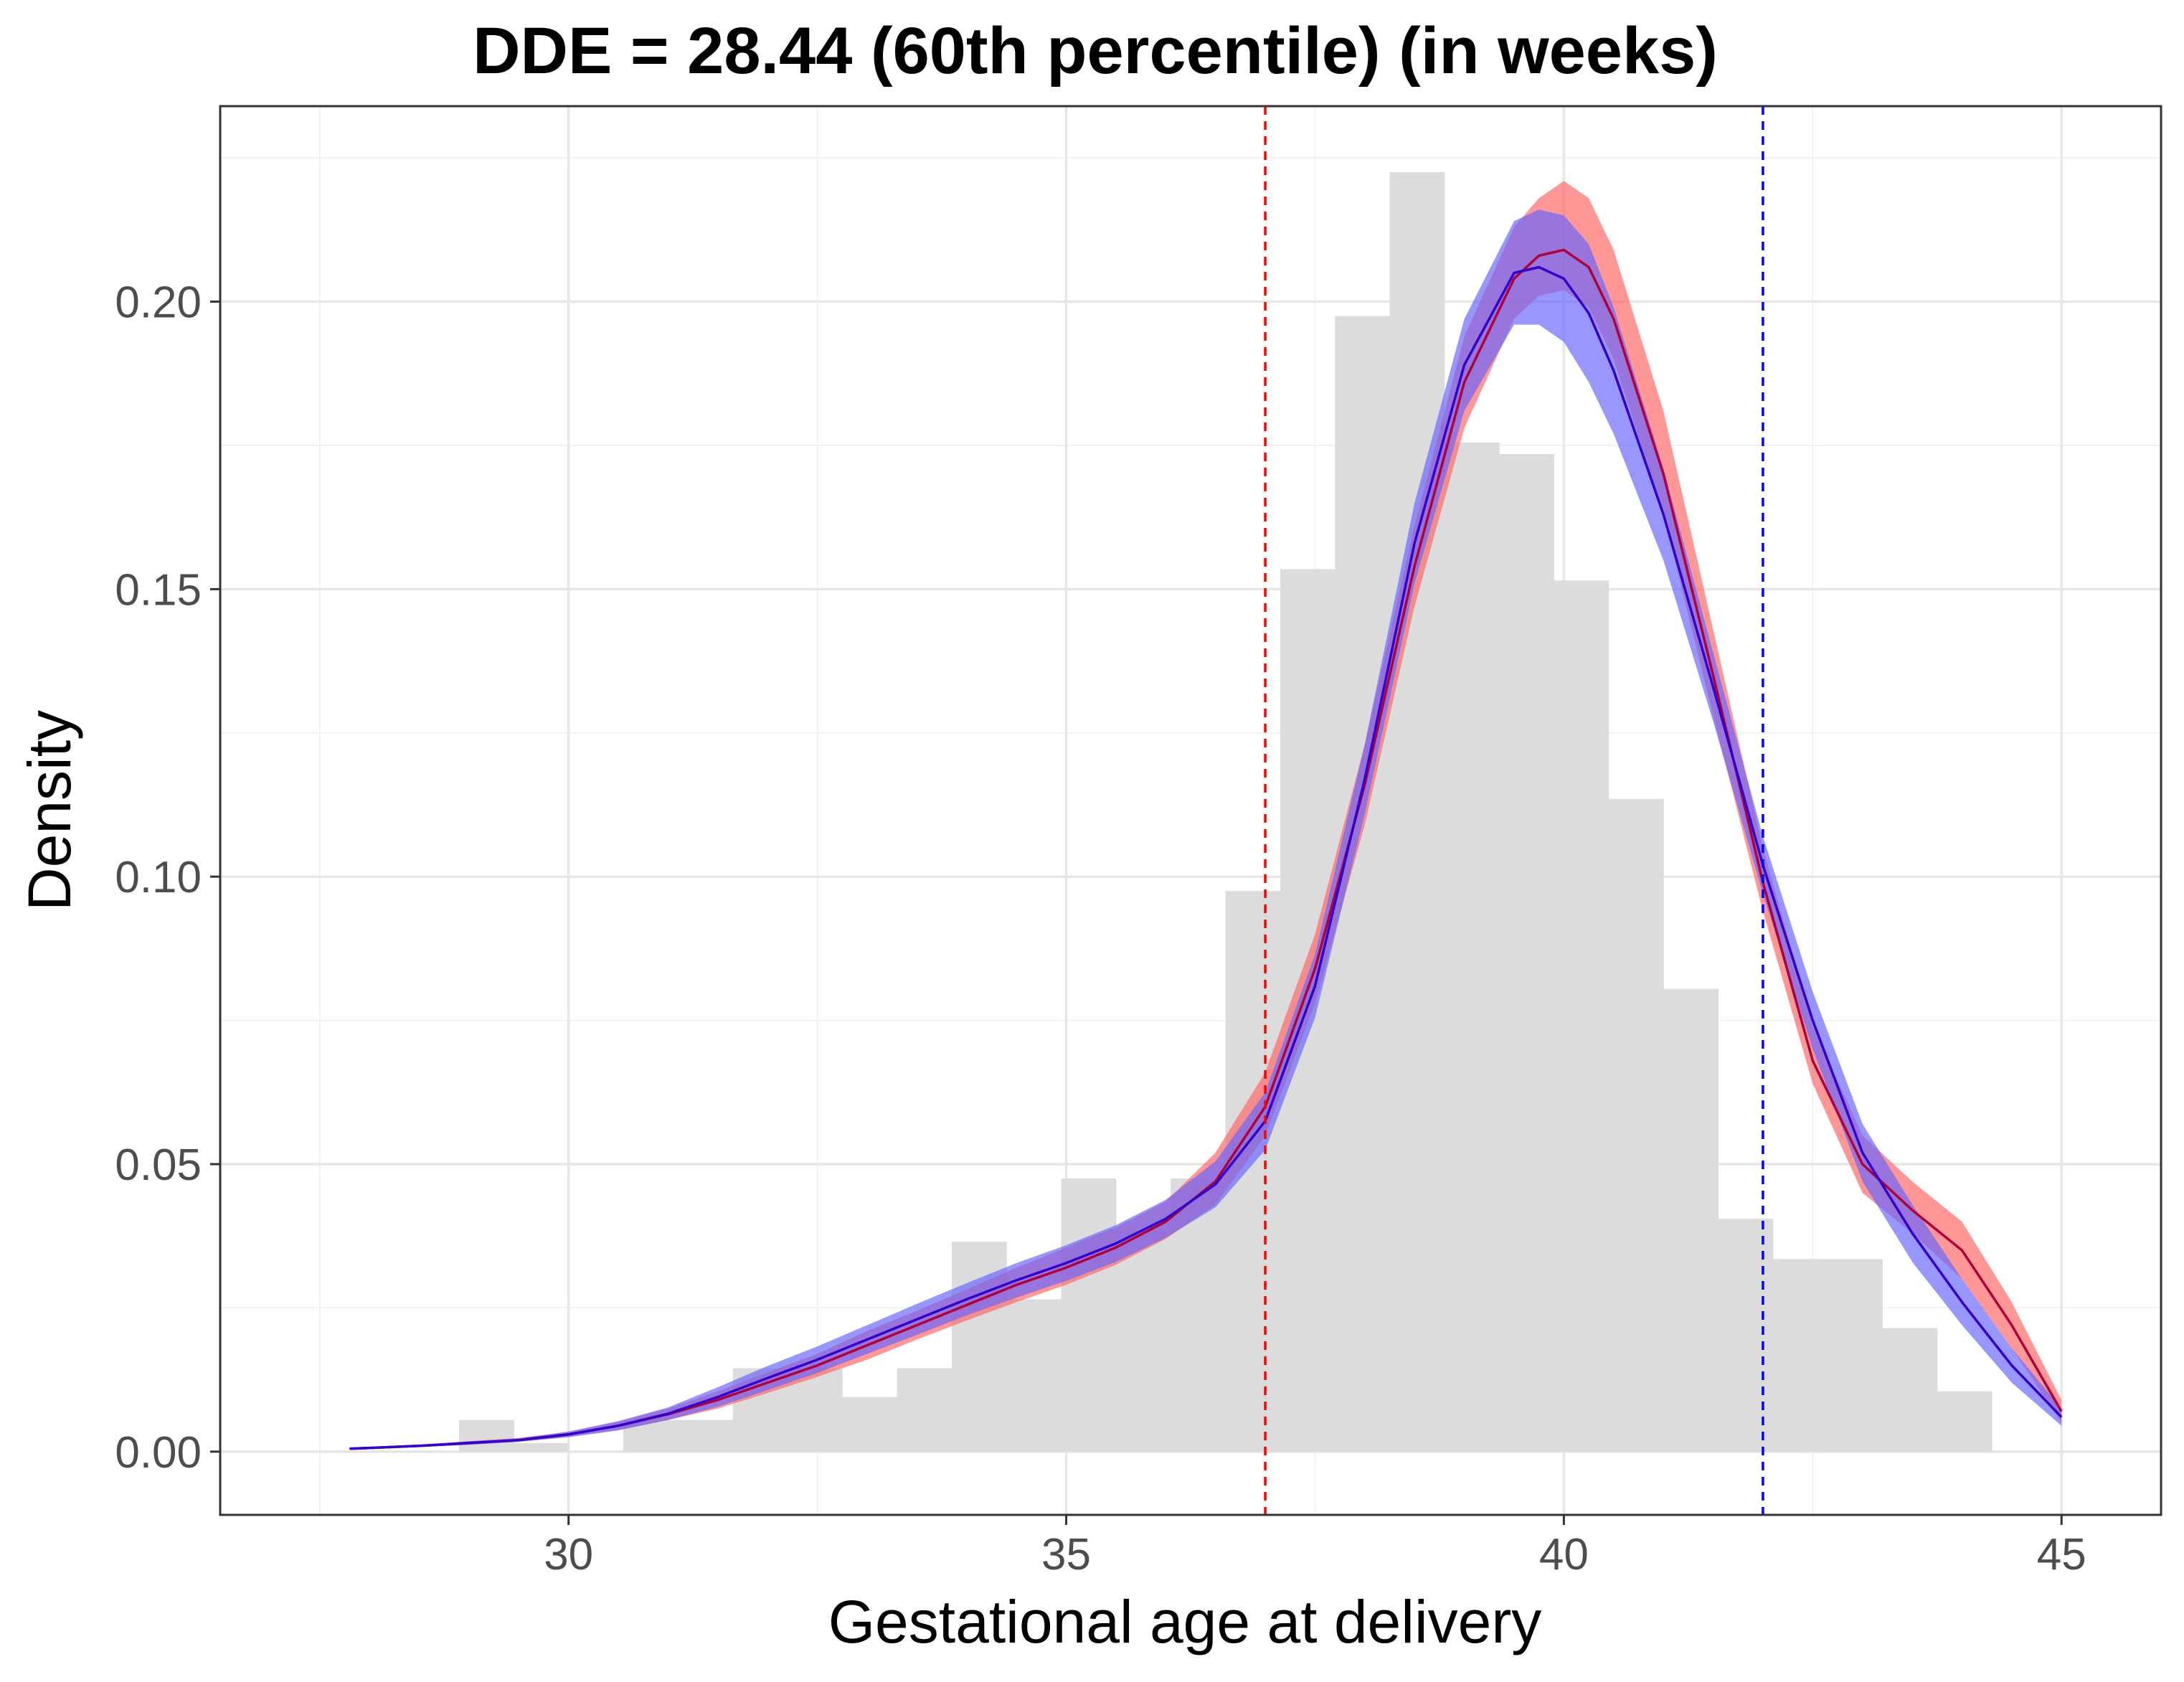 This screenshot has width=2184, height=1682. I want to click on x-tick-label: 45, so click(2061, 1554).